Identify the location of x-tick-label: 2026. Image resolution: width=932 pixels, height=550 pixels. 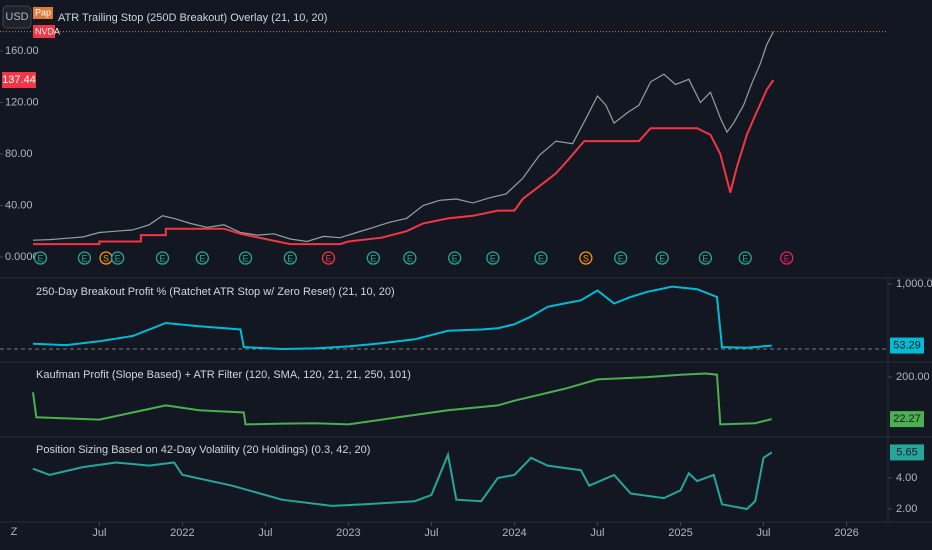
(846, 533).